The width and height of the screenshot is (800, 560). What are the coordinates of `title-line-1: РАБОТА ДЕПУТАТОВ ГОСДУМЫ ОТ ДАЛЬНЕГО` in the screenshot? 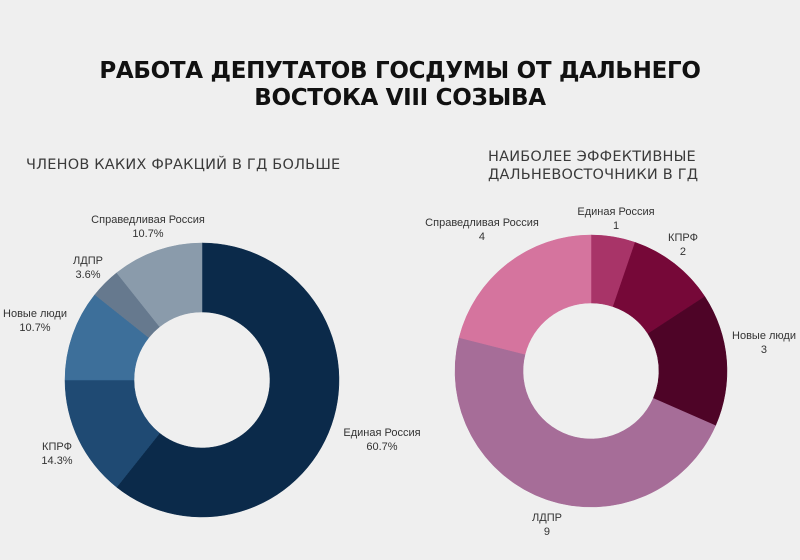 It's located at (400, 71).